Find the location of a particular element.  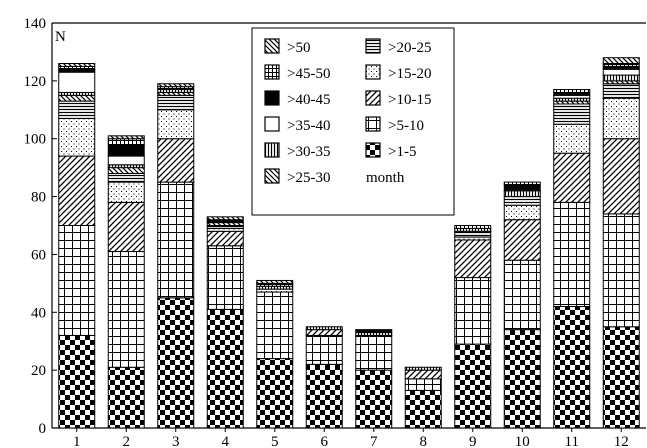

legend-label: >25-30 is located at coordinates (308, 178).